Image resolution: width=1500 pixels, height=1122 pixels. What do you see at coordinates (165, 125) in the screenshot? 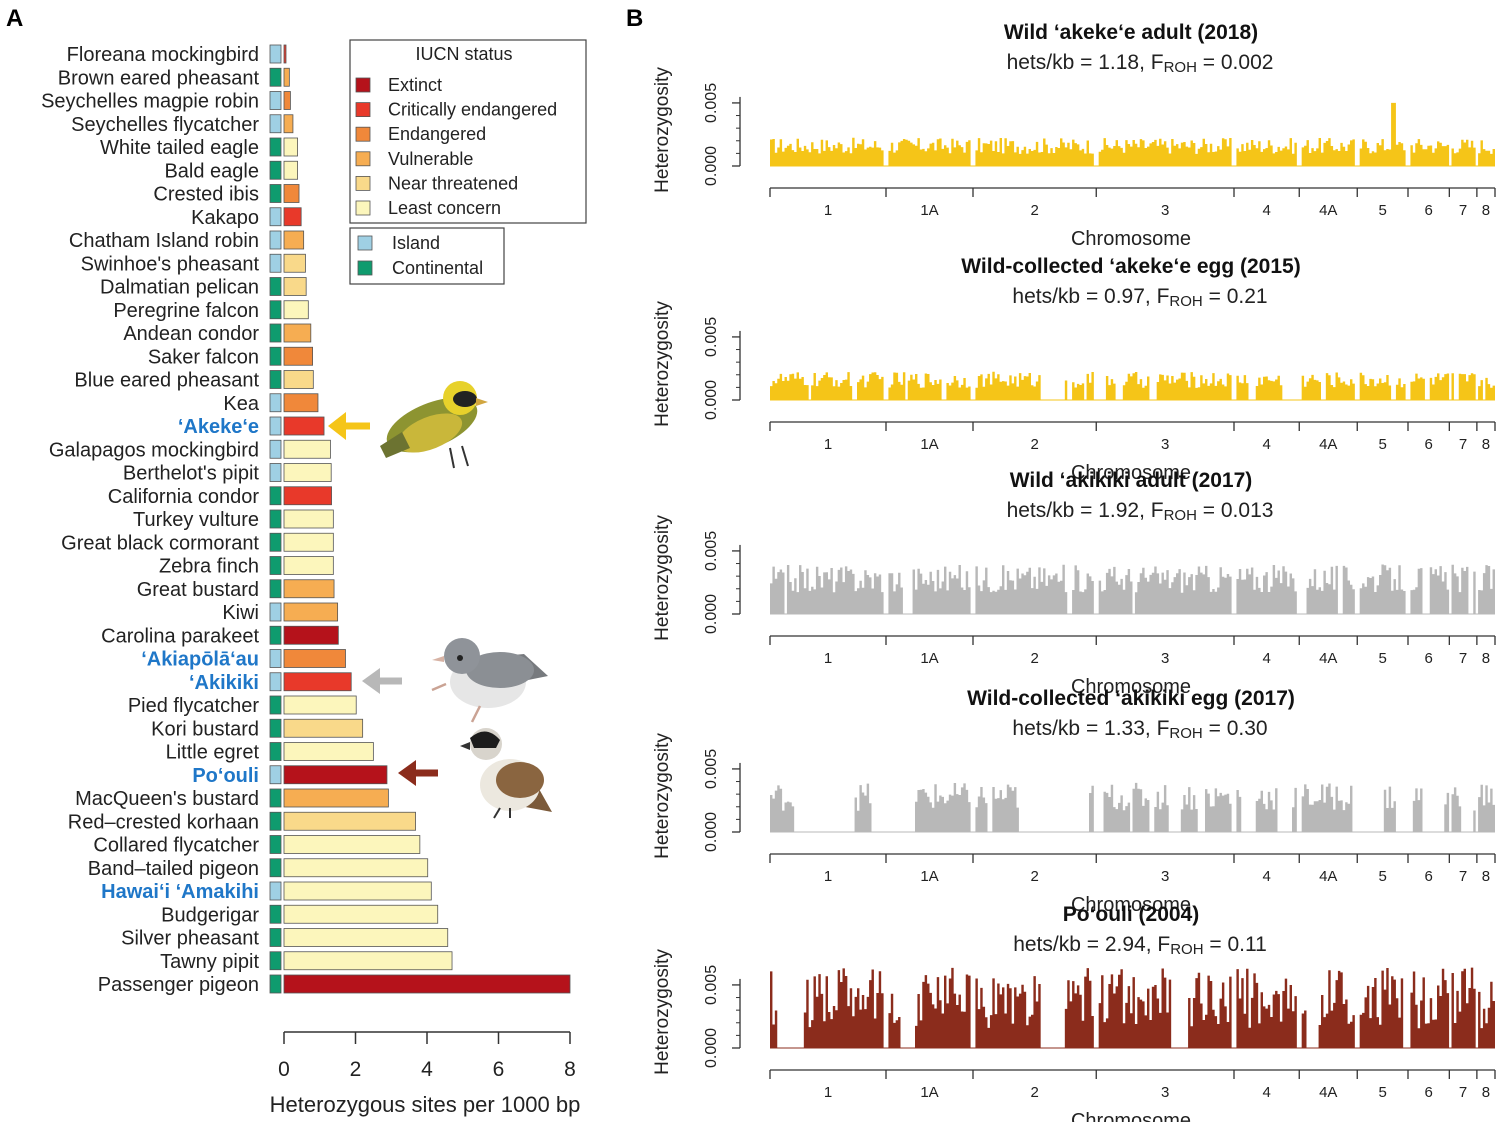
I see `species-label-seychelles-flycatcher: Seychelles flycatcher` at bounding box center [165, 125].